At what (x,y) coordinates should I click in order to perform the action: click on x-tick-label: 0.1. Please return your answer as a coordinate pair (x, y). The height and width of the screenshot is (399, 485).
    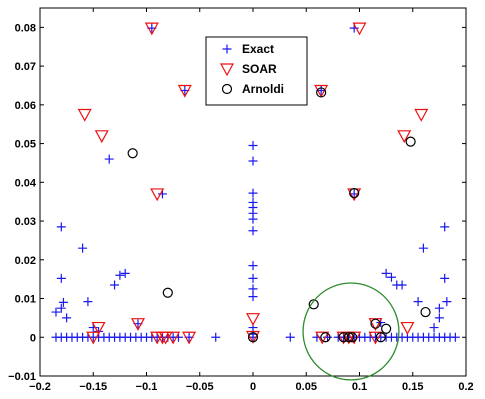
    Looking at the image, I should click on (359, 387).